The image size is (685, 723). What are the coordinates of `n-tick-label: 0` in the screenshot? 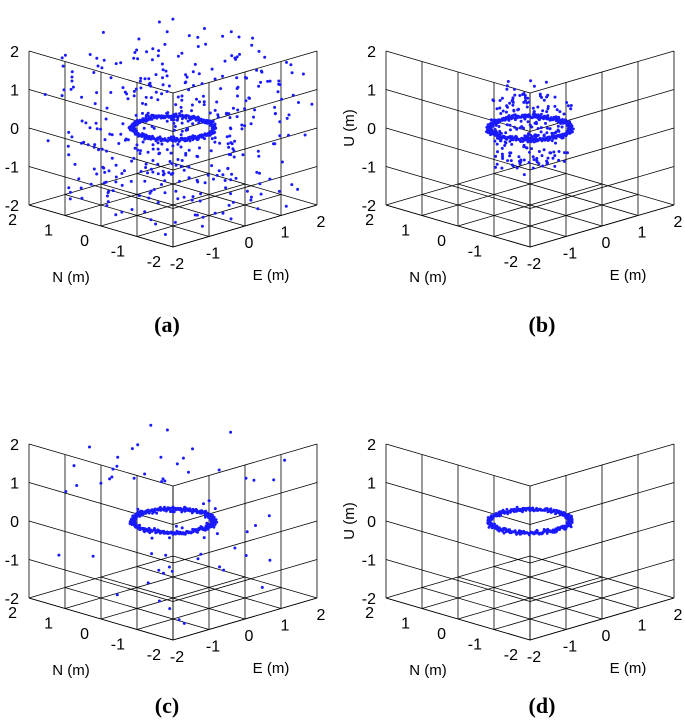 It's located at (441, 241).